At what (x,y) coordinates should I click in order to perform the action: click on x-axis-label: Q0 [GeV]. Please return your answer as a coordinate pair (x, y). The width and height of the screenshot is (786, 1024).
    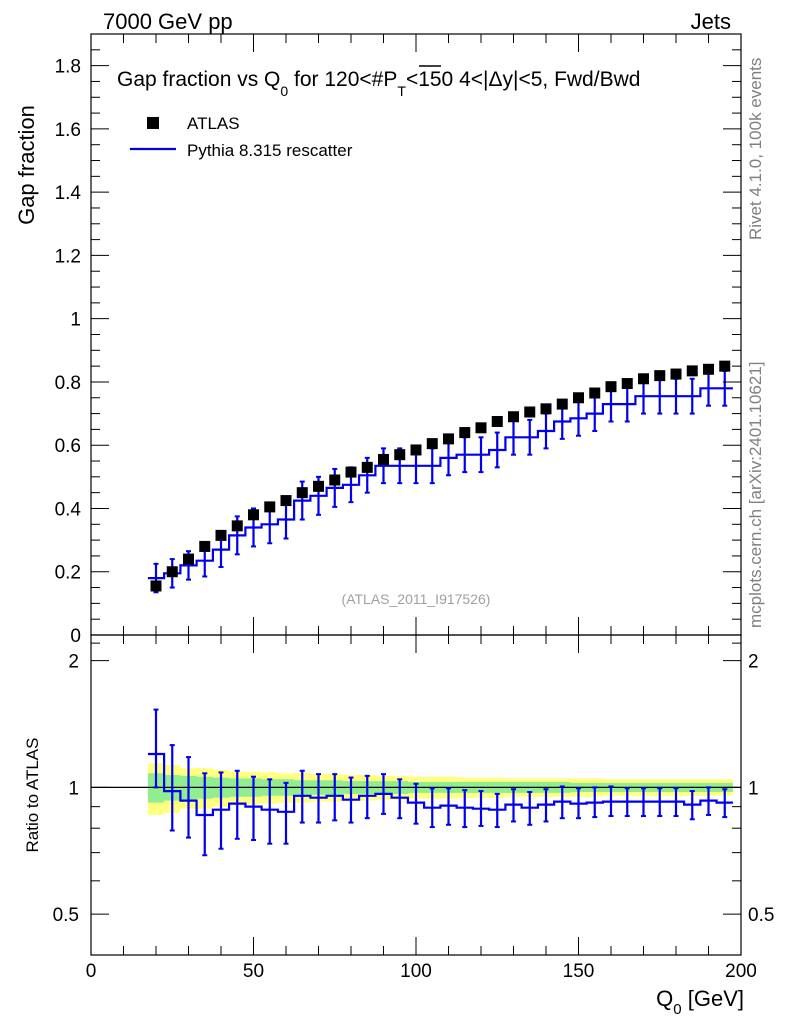
    Looking at the image, I should click on (700, 1002).